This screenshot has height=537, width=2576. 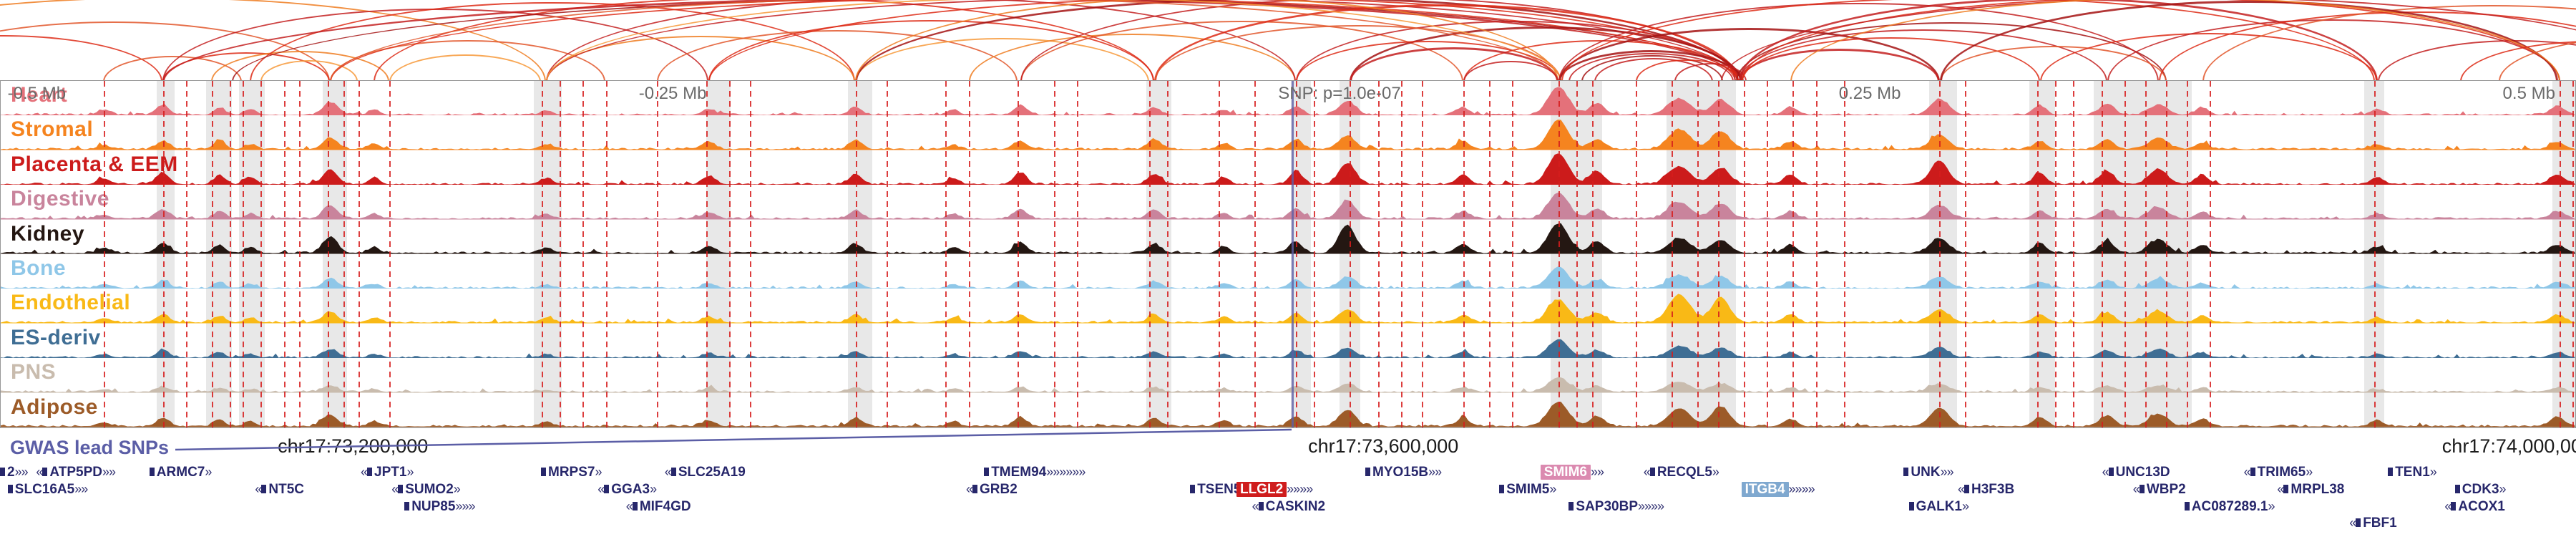 I want to click on gene-item-h3f3b: « H3F3B, so click(x=1986, y=489).